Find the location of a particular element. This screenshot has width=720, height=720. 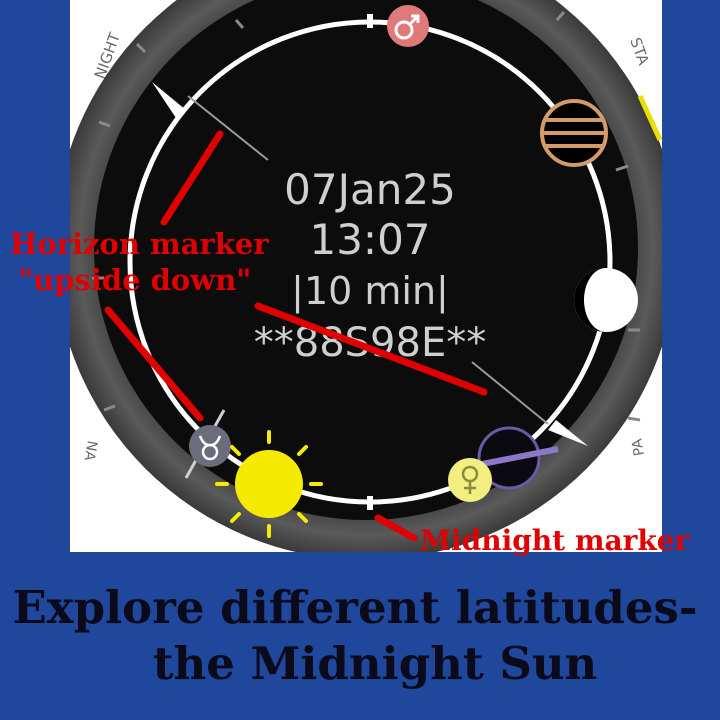

code-text: **88S98E** is located at coordinates (370, 343).